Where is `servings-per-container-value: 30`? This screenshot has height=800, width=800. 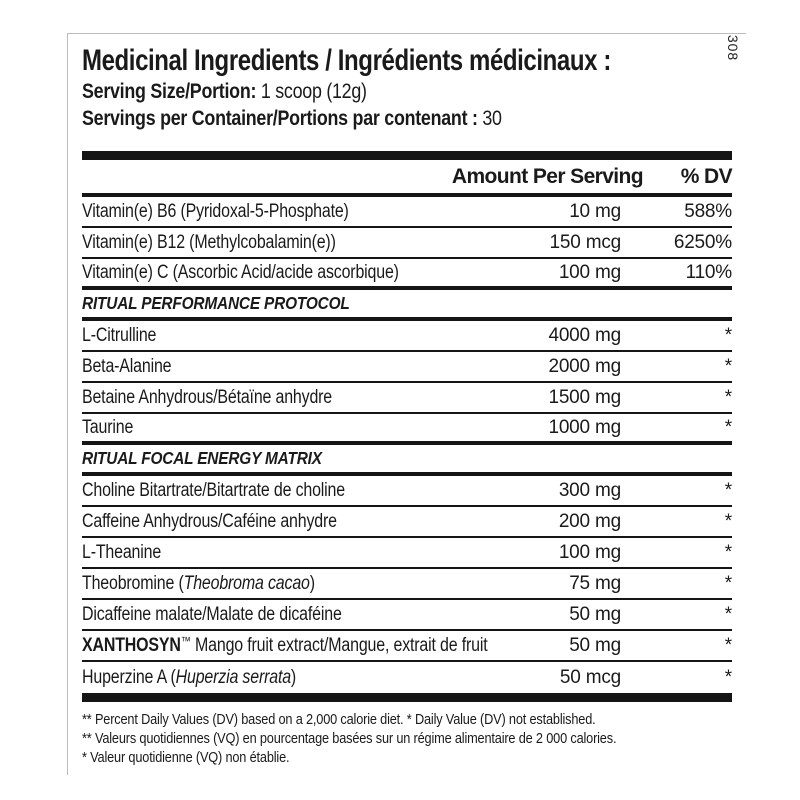
servings-per-container-value: 30 is located at coordinates (492, 118).